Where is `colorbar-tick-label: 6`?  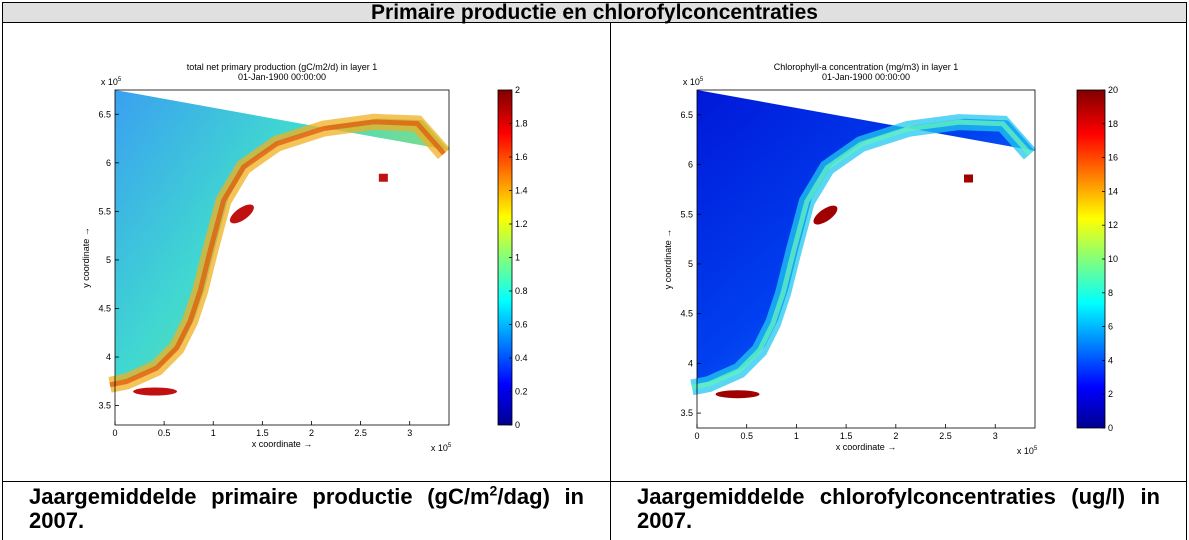
colorbar-tick-label: 6 is located at coordinates (1110, 327).